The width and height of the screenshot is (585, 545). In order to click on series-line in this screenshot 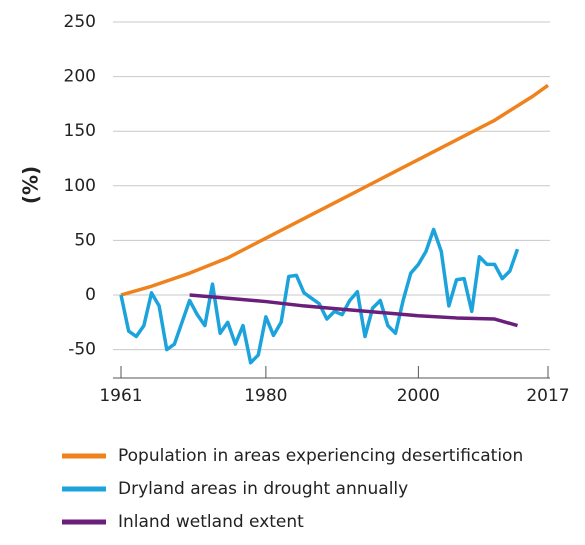, I will do `click(353, 310)`.